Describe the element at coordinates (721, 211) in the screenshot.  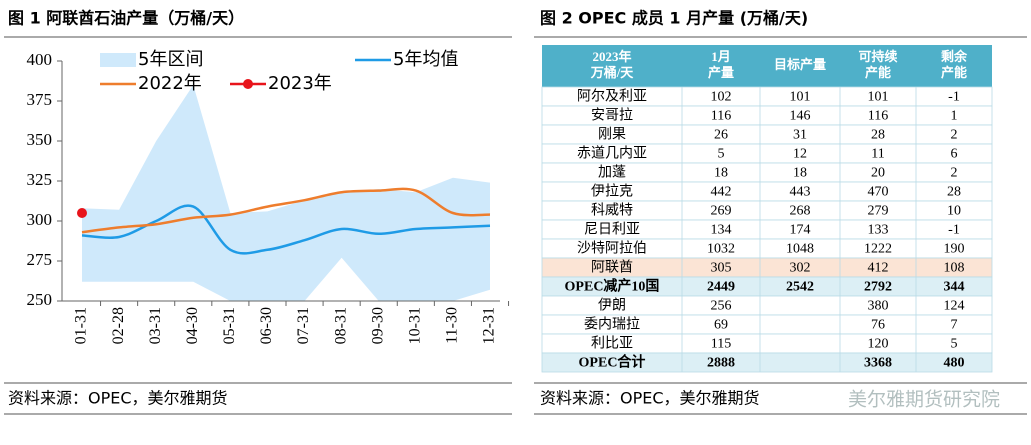
I see `table-cell: 269` at that location.